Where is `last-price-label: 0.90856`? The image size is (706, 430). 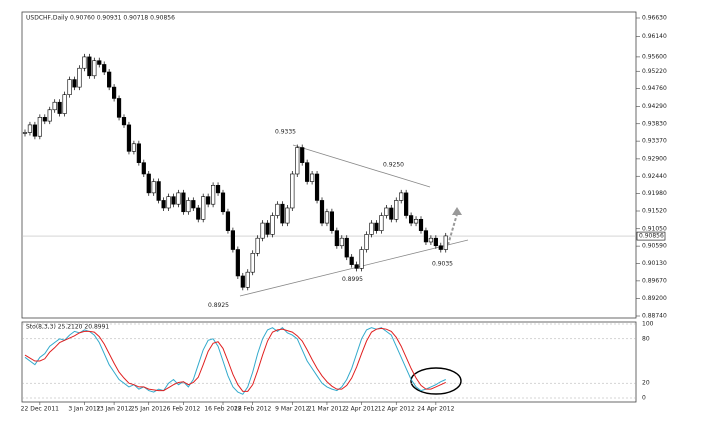
last-price-label: 0.90856 is located at coordinates (651, 236).